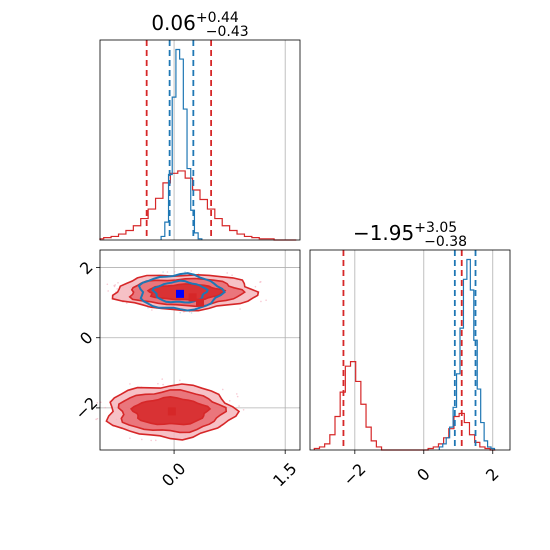 Image resolution: width=550 pixels, height=550 pixels. What do you see at coordinates (199, 25) in the screenshot?
I see `panel-title: 0.06+0.44 −0.43` at bounding box center [199, 25].